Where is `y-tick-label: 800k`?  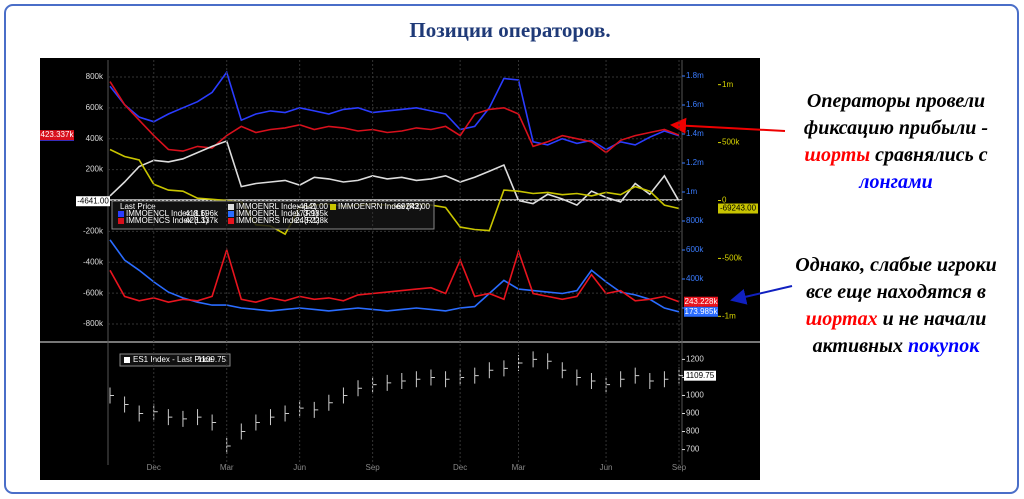 y-tick-label: 800k is located at coordinates (695, 220).